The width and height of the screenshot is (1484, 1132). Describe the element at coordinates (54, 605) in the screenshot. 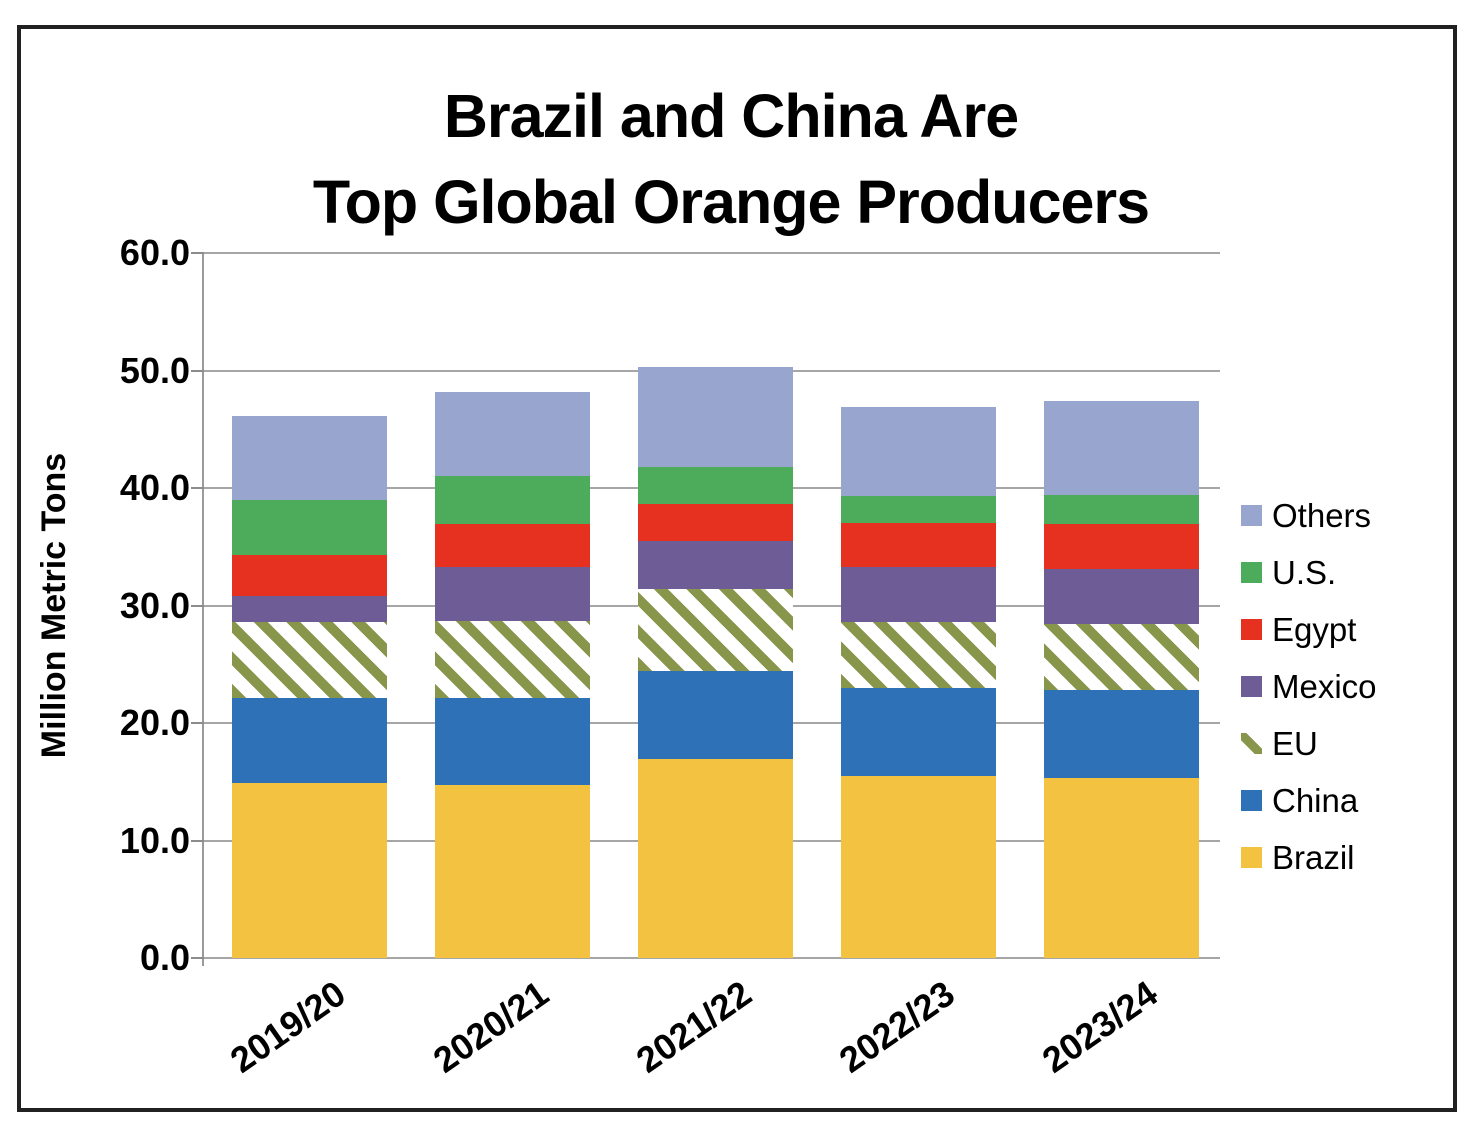

I see `y-axis-title-text: Million Metric Tons` at that location.